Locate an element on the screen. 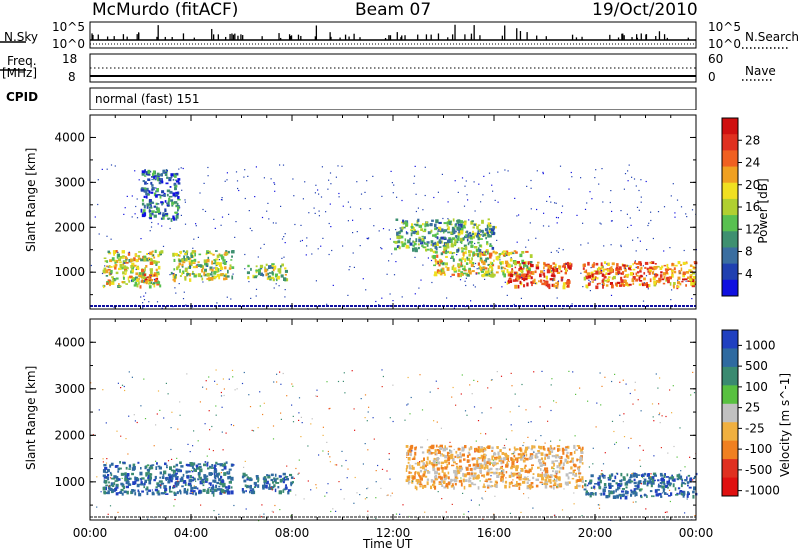 This screenshot has height=554, width=800. x-tick-label: 12:00 is located at coordinates (393, 533).